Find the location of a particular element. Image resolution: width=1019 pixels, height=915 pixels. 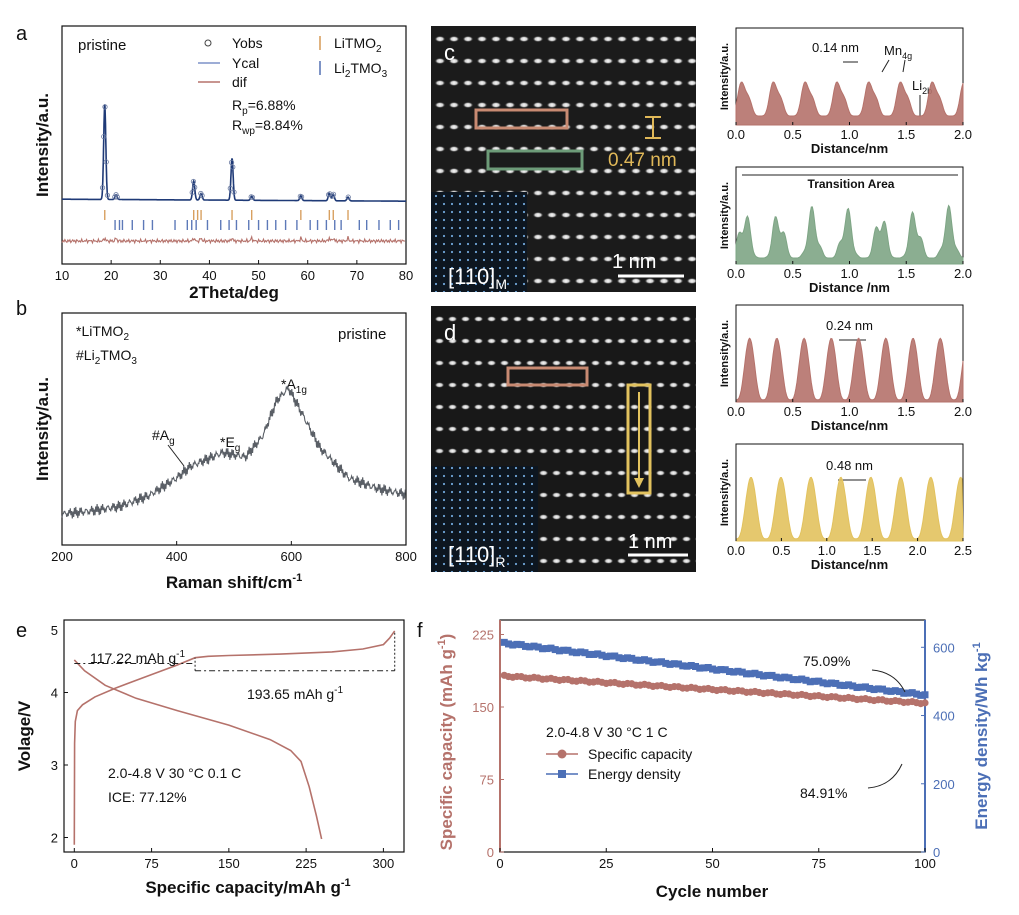

profile-c1-mn-arrow is located at coordinates (885, 66).